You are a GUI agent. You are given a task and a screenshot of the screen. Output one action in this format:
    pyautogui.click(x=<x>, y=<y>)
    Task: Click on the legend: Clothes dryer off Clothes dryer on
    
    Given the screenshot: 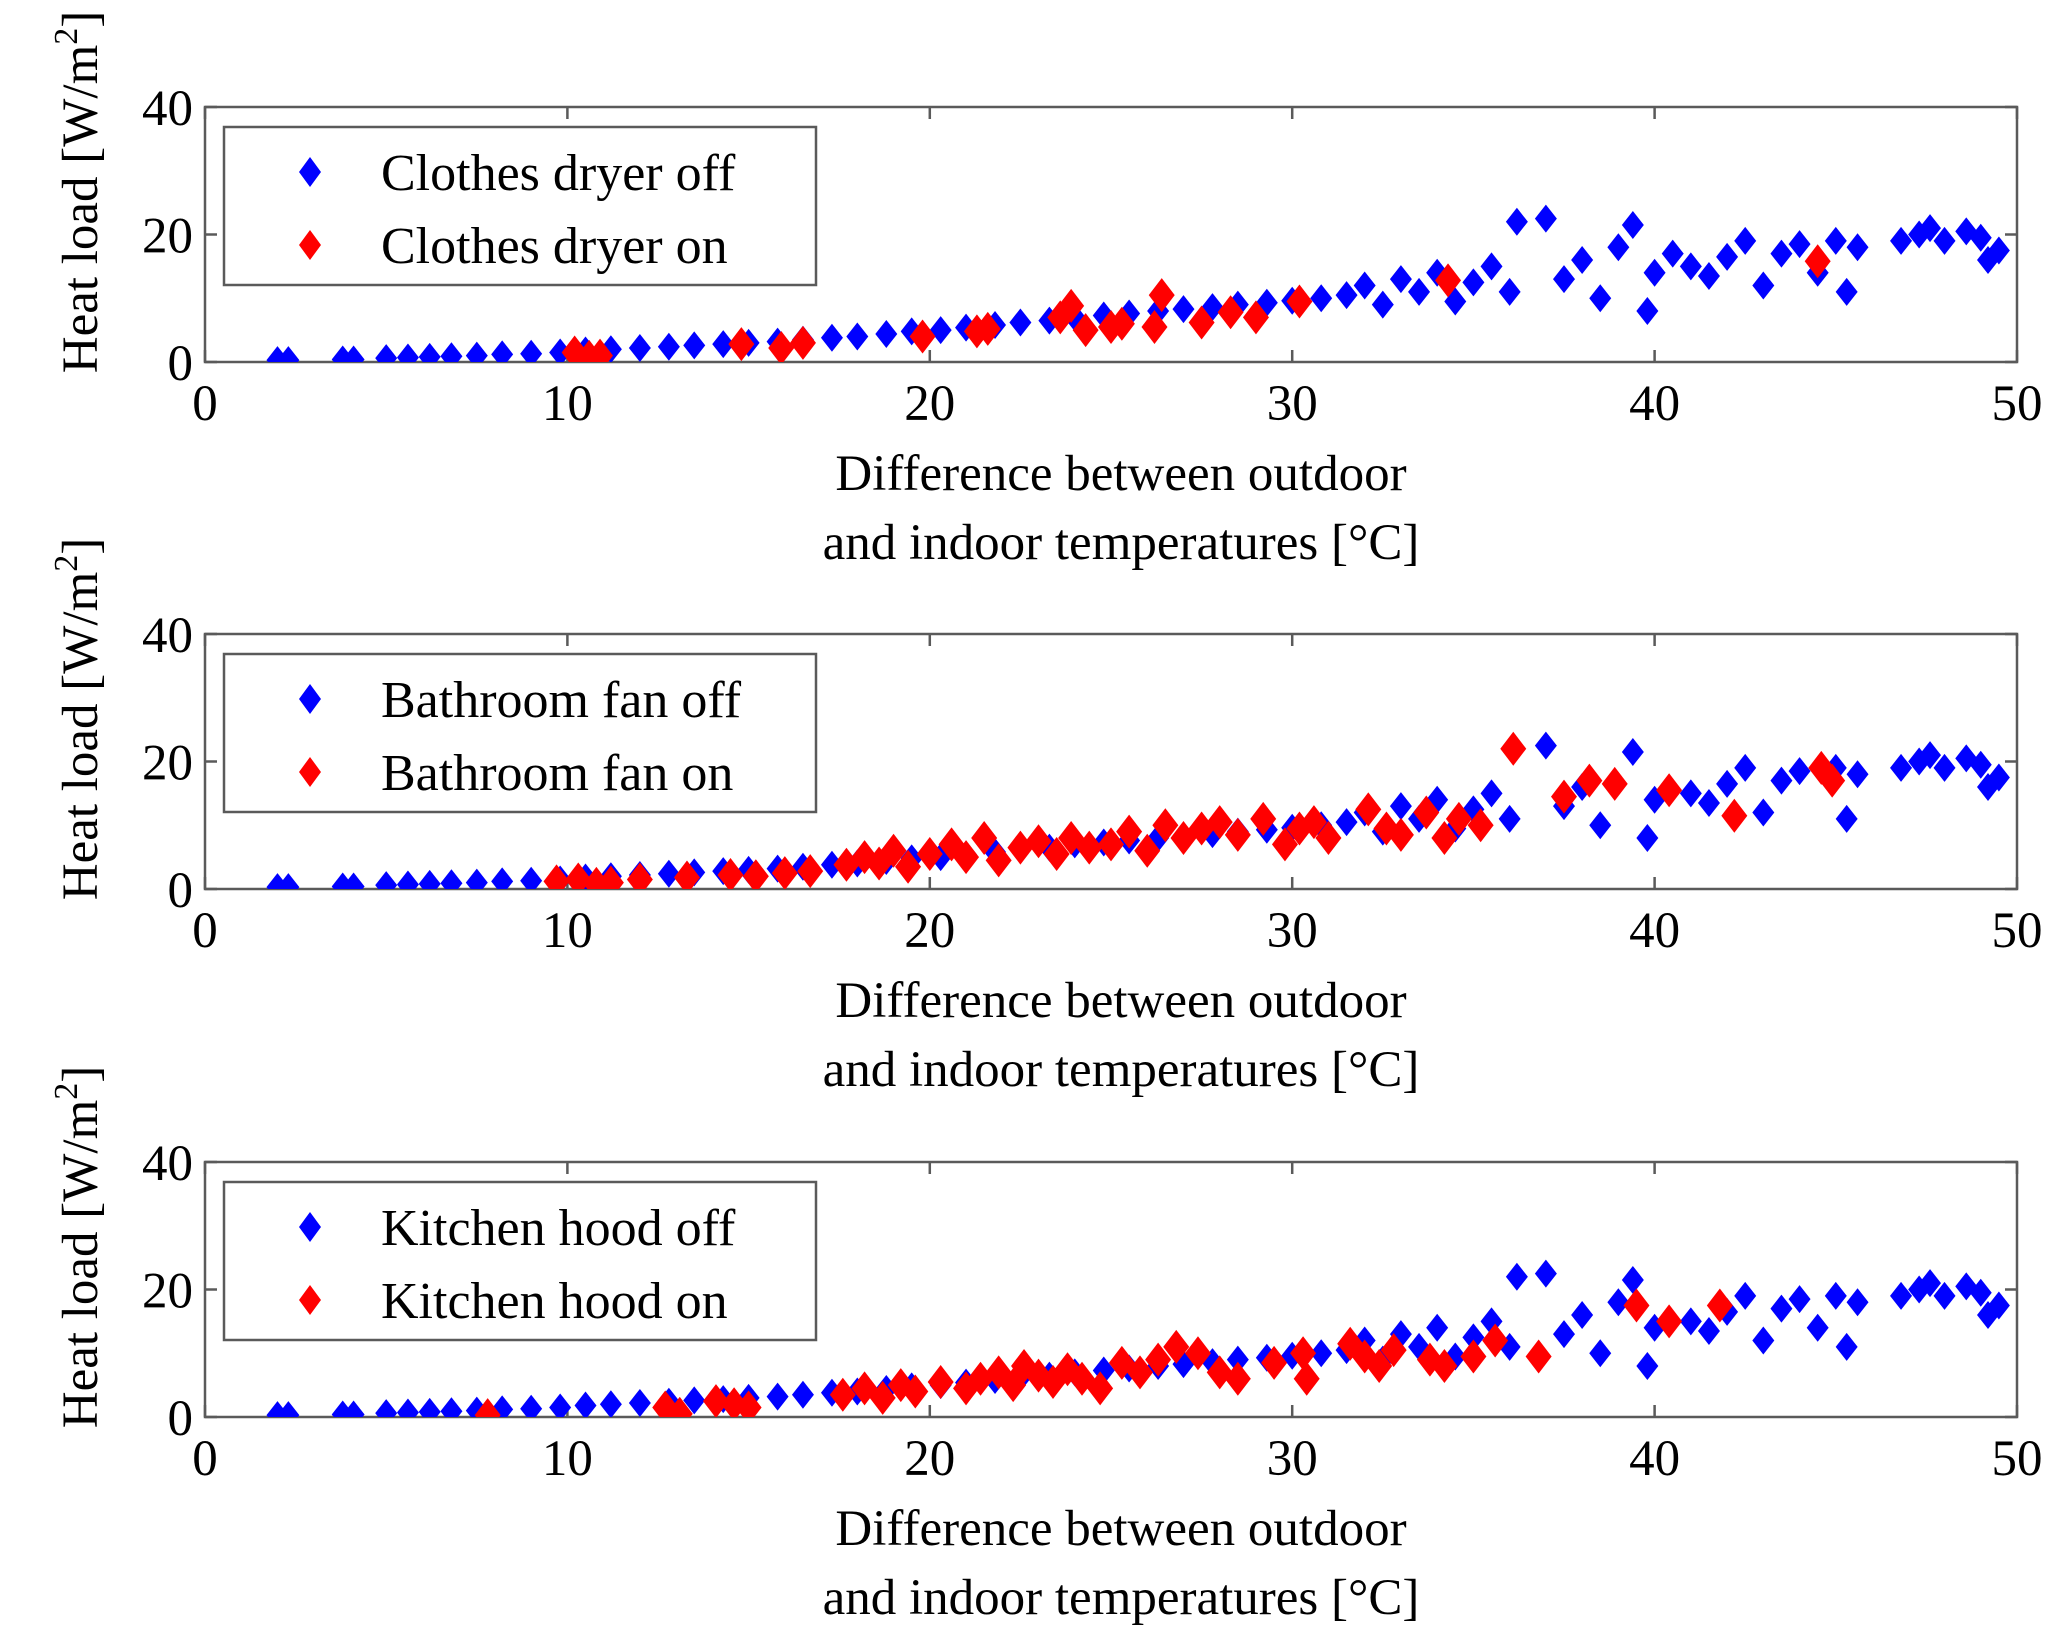 What is the action you would take?
    pyautogui.click(x=520, y=206)
    